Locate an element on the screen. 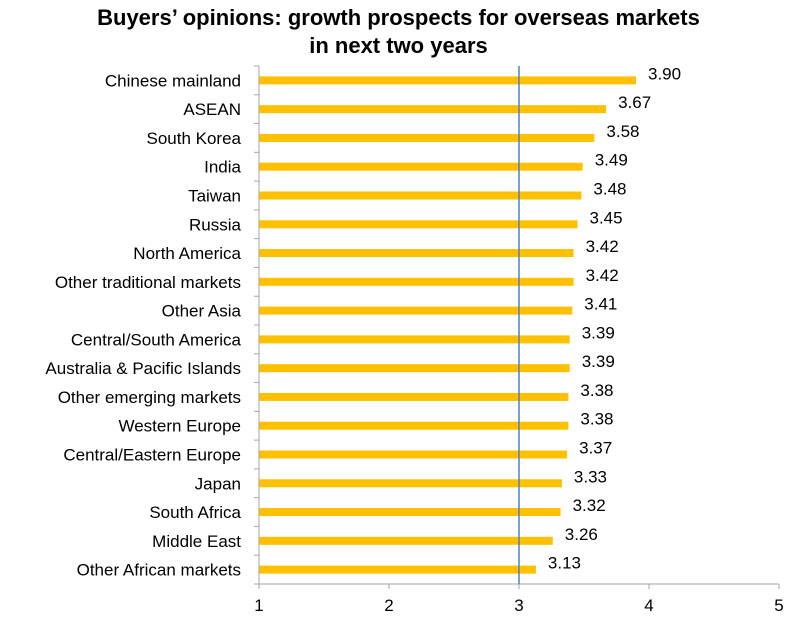  data-label: 3.33 is located at coordinates (590, 476).